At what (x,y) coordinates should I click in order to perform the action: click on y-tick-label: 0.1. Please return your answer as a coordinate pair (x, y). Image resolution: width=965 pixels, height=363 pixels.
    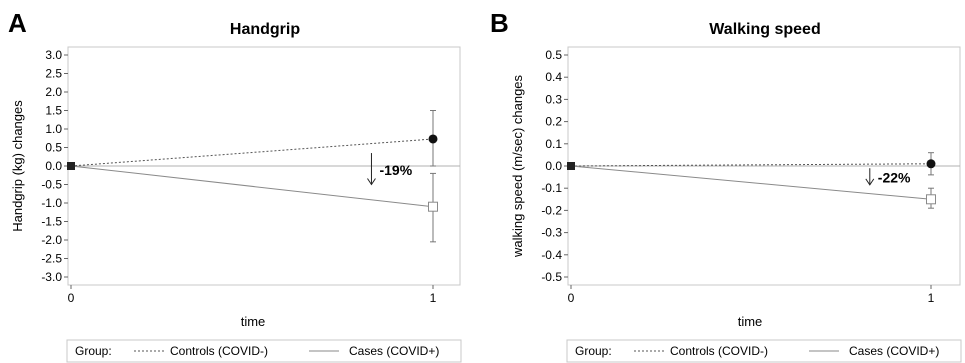
    Looking at the image, I should click on (553, 144).